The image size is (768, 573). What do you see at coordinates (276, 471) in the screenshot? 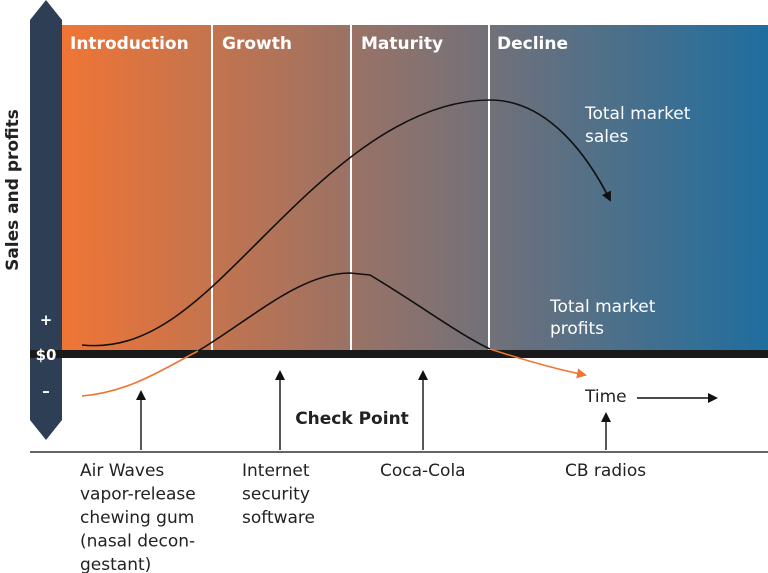
I see `product-label: Internet` at bounding box center [276, 471].